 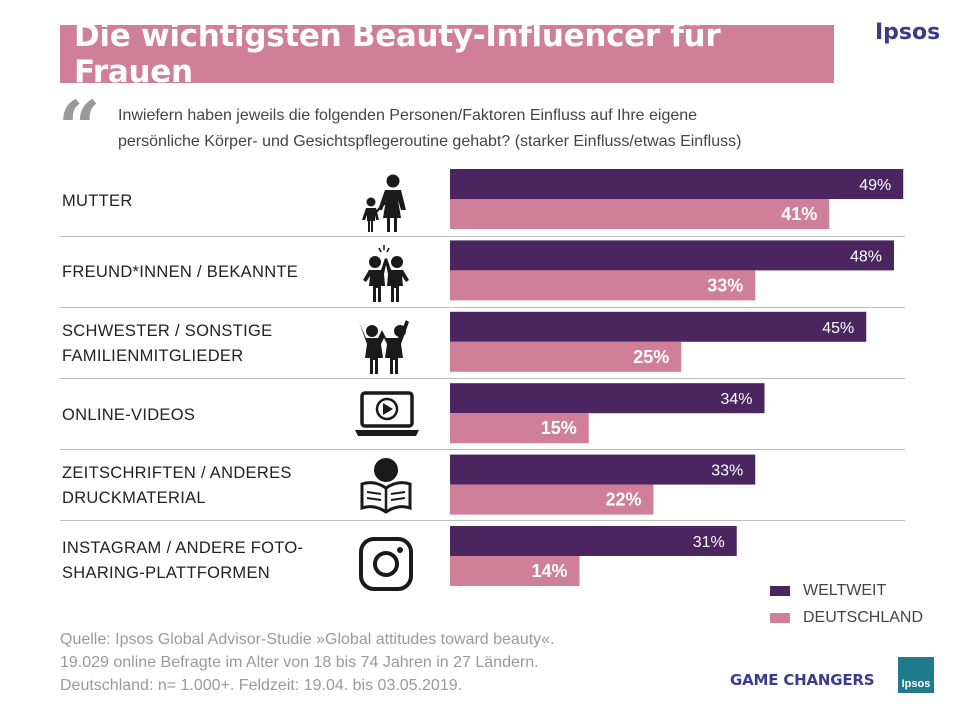 I want to click on quote-icon: “, so click(x=79, y=129).